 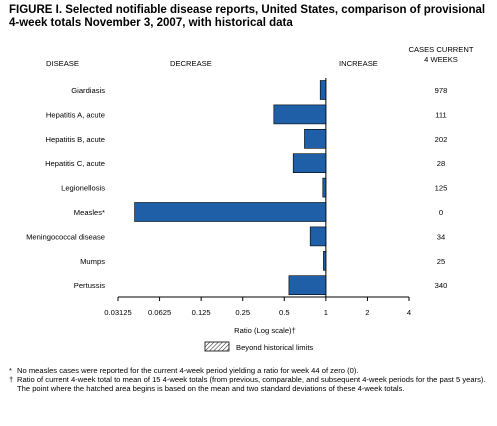 I want to click on x-tick-label: 0.03125, so click(x=117, y=312).